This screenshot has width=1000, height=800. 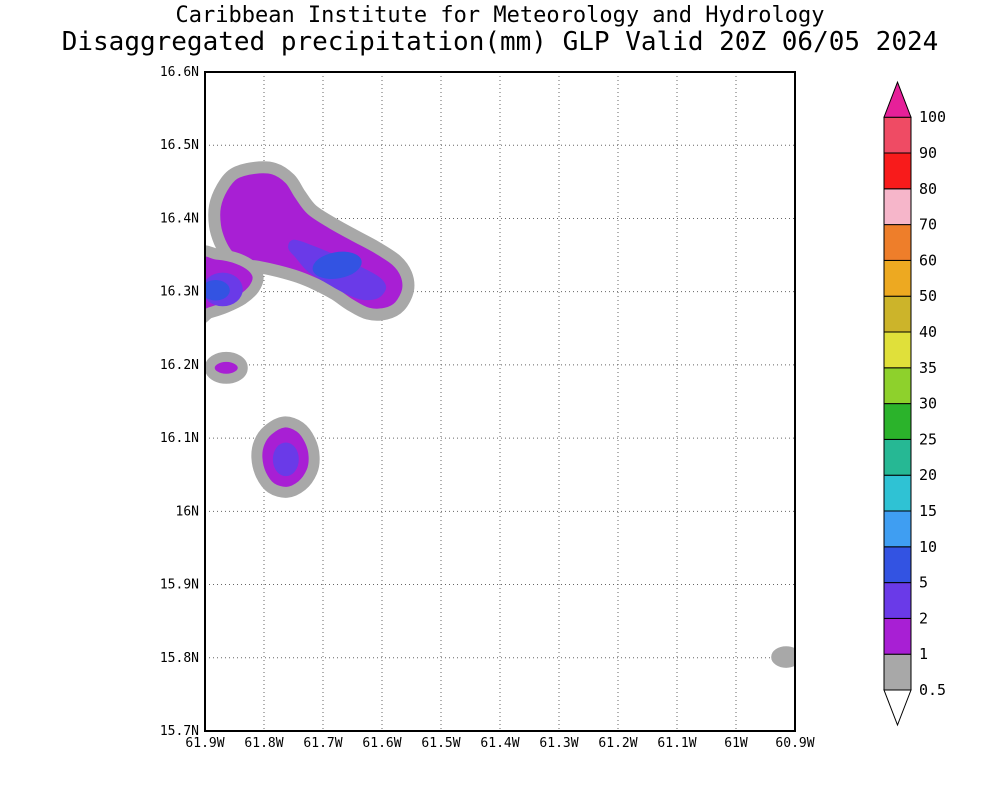 I want to click on west-edge-band-core, so click(x=217, y=290).